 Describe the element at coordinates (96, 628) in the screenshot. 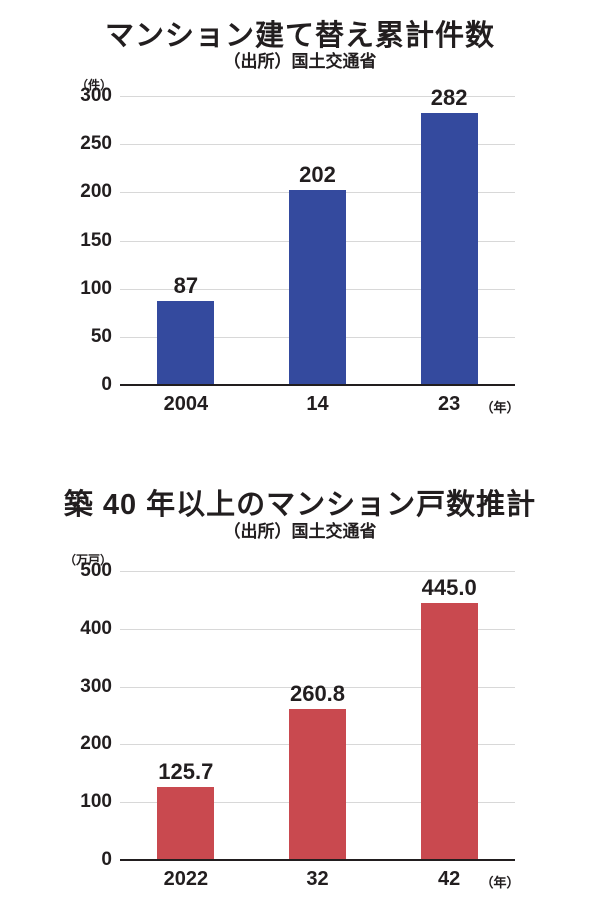

I see `y-tick-label: 400` at that location.